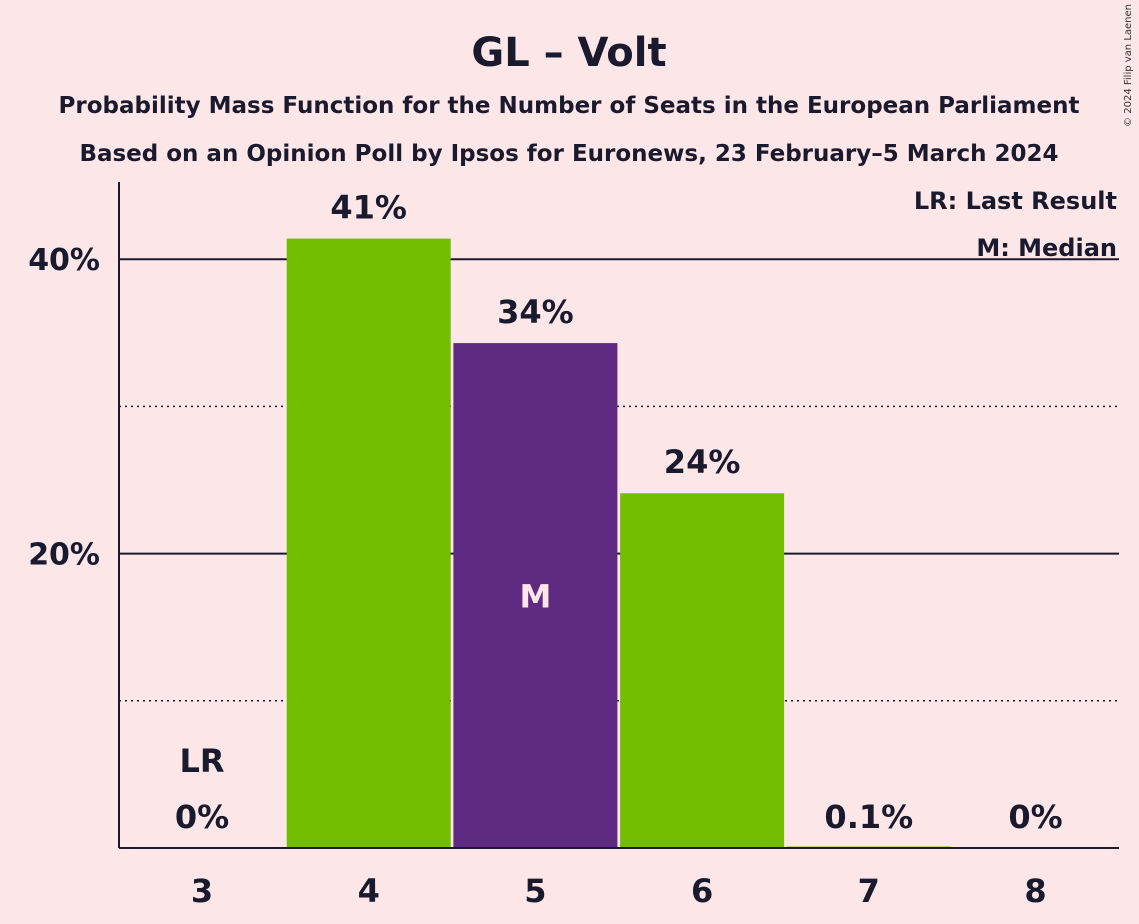 The height and width of the screenshot is (924, 1139). What do you see at coordinates (568, 53) in the screenshot?
I see `chart-title: GL – Volt` at bounding box center [568, 53].